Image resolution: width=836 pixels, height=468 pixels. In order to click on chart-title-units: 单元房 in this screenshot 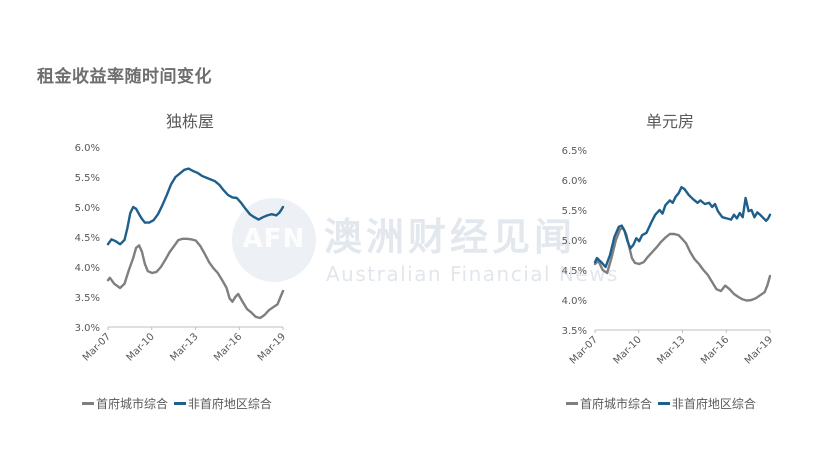, I will do `click(669, 121)`.